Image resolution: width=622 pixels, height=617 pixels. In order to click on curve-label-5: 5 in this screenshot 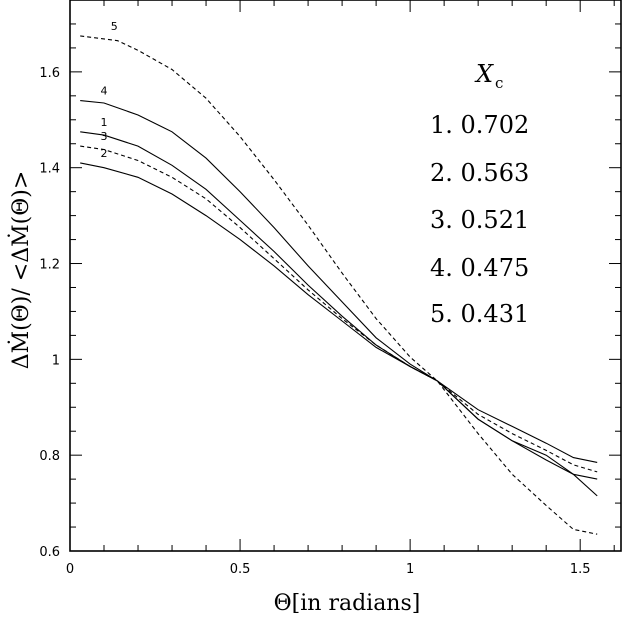, I will do `click(114, 26)`.